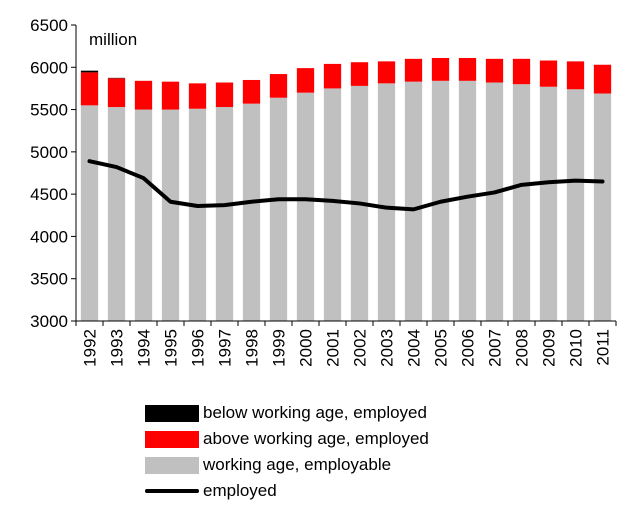  Describe the element at coordinates (575, 205) in the screenshot. I see `bar-working-age-employable-2010` at that location.